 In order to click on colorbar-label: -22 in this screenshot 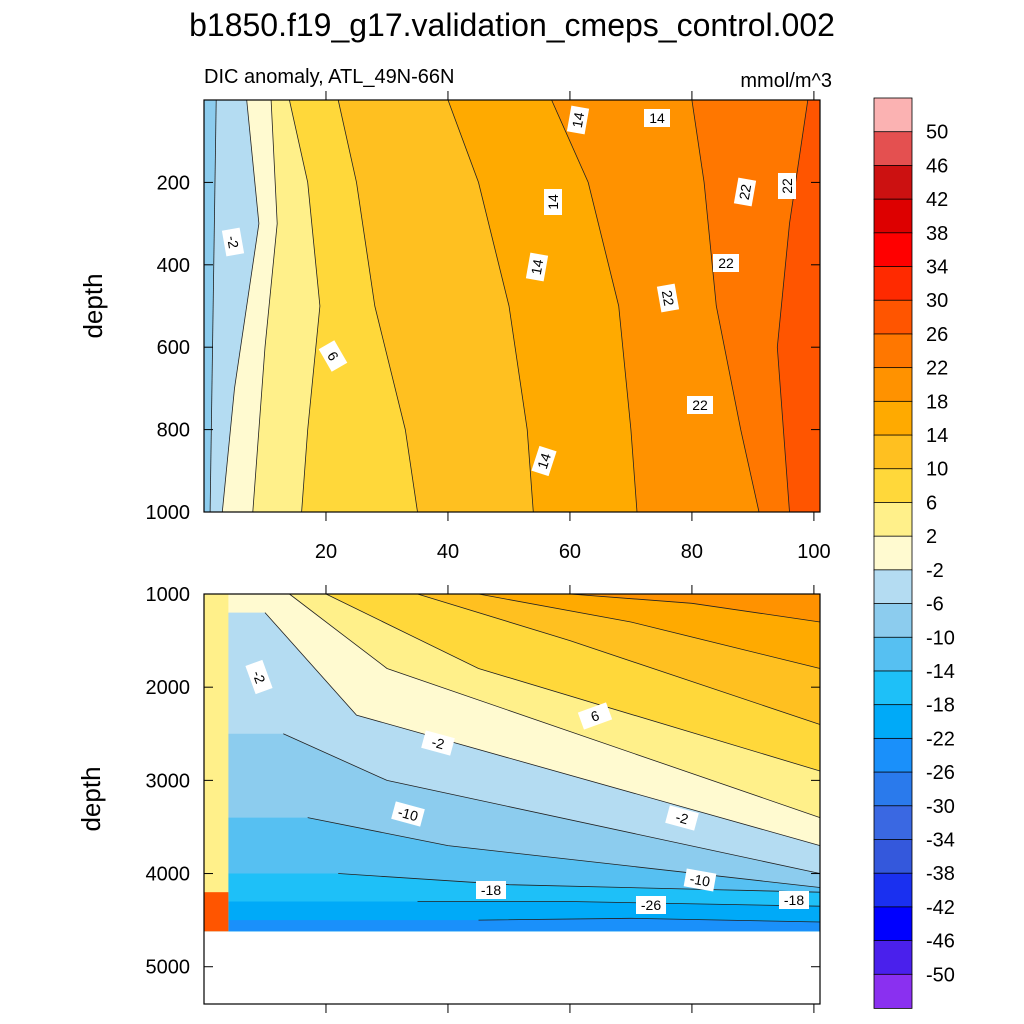, I will do `click(940, 739)`.